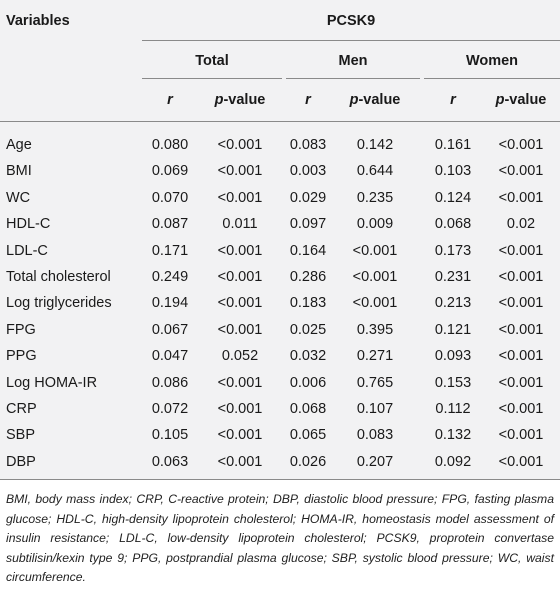 This screenshot has height=589, width=560. Describe the element at coordinates (212, 78) in the screenshot. I see `total-divider` at that location.